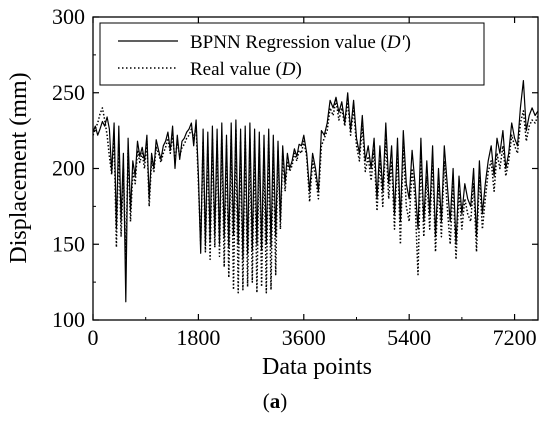 This screenshot has height=423, width=550. What do you see at coordinates (283, 401) in the screenshot?
I see `caption-close: )` at bounding box center [283, 401].